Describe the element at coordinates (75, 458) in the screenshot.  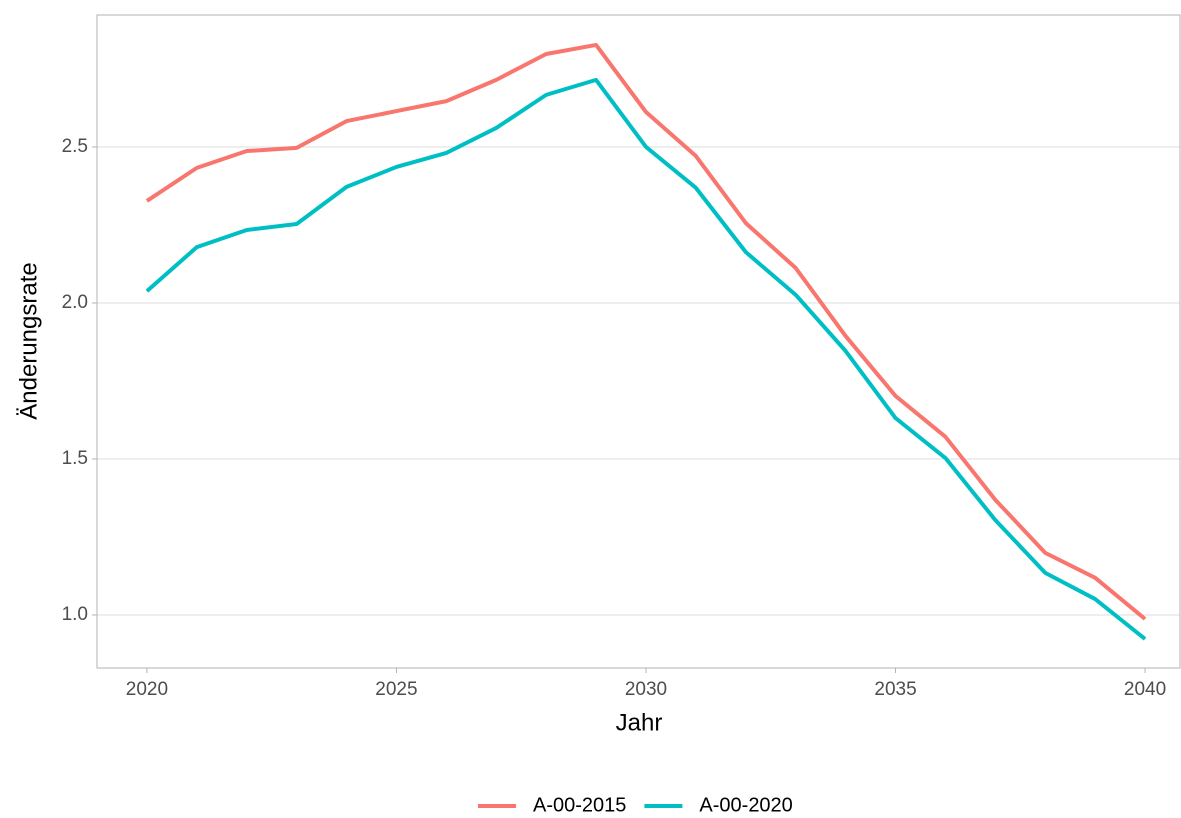
I see `y-tick-label: 1.5` at that location.